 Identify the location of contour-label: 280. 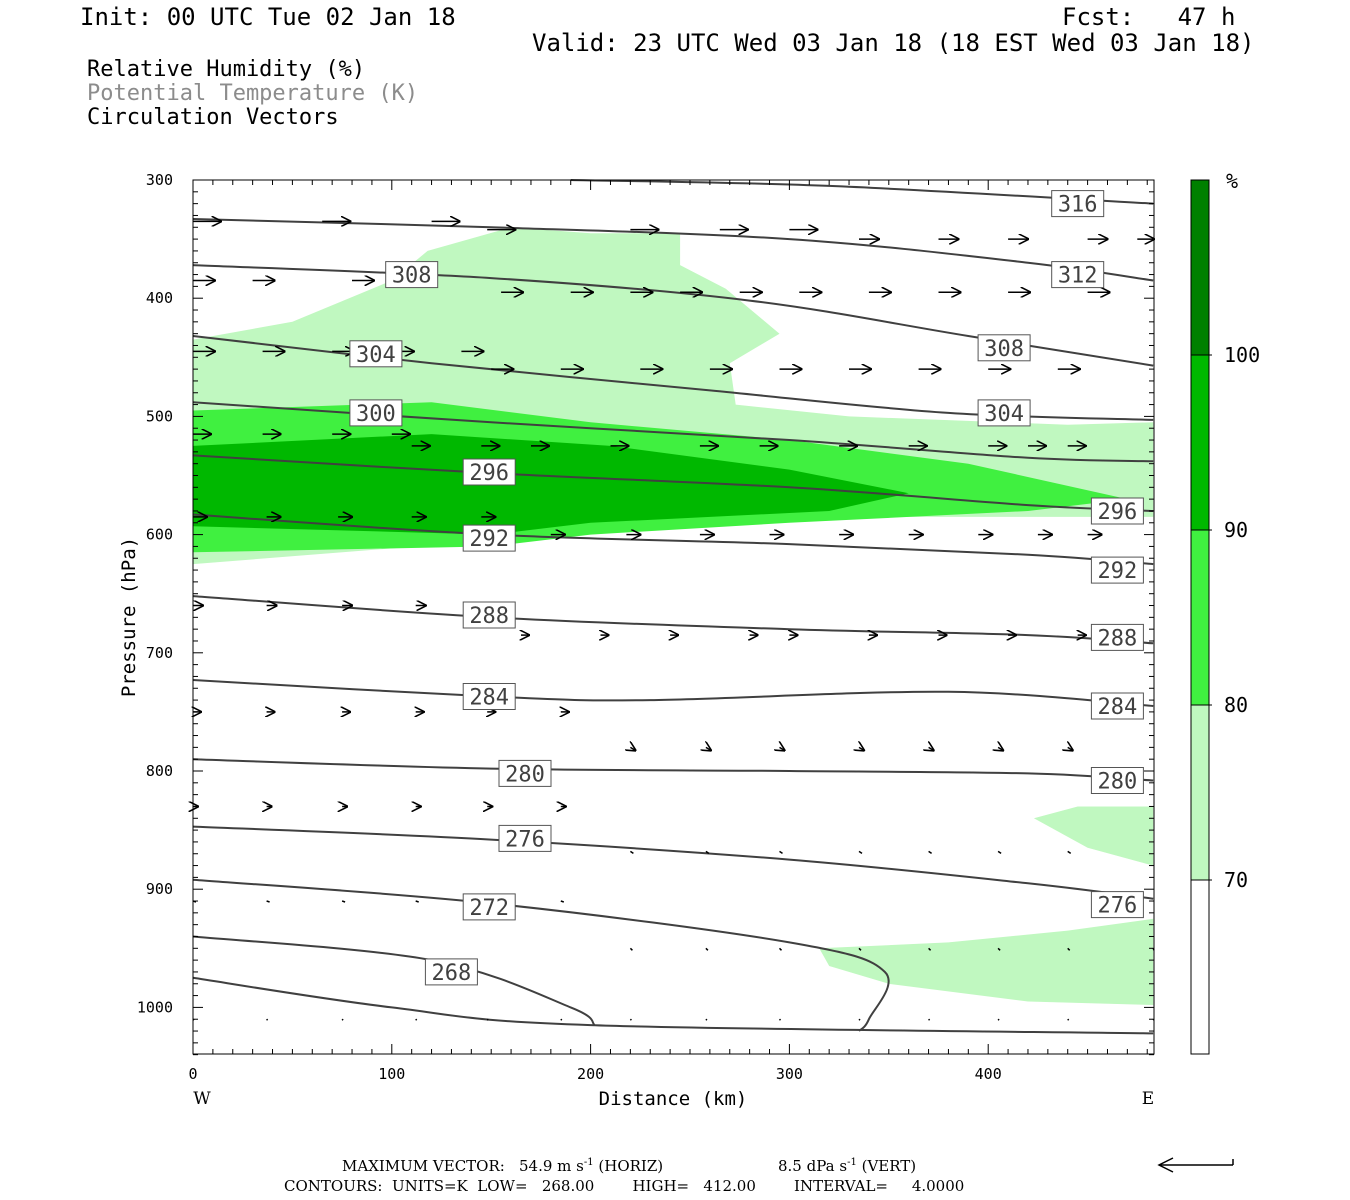
(1118, 782).